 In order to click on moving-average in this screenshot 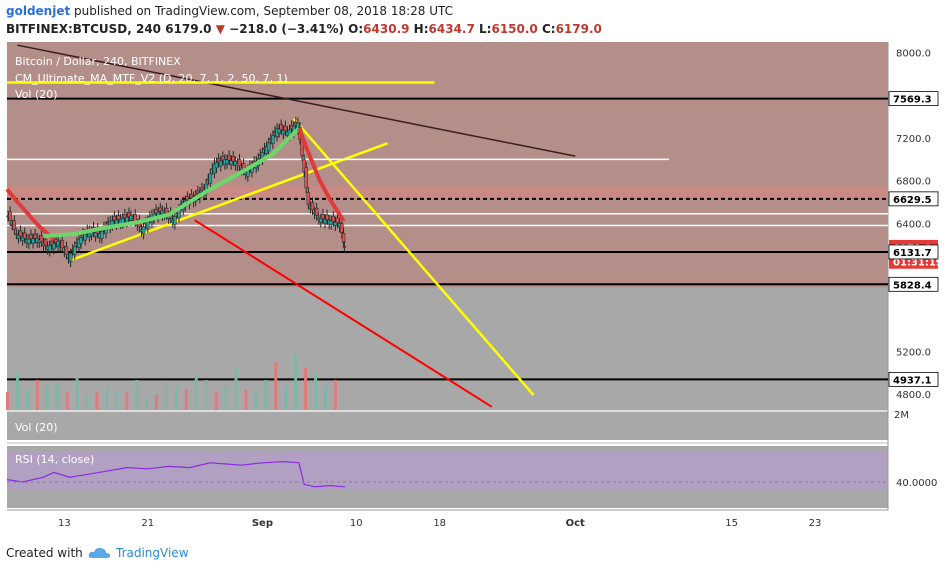, I will do `click(175, 183)`.